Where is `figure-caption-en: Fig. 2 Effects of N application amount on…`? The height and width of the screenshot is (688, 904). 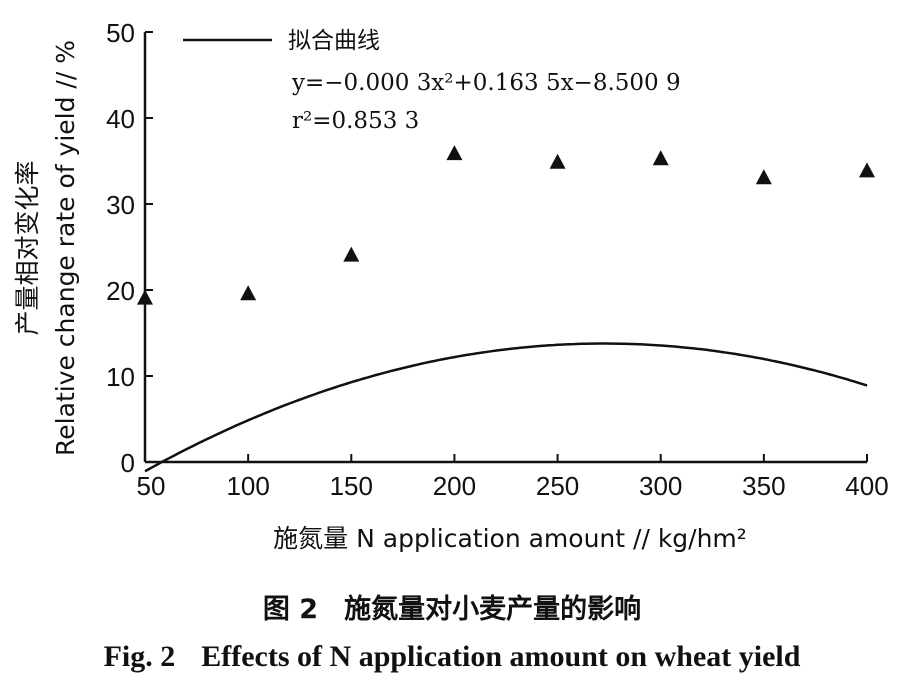
figure-caption-en: Fig. 2 Effects of N application amount on… is located at coordinates (452, 657).